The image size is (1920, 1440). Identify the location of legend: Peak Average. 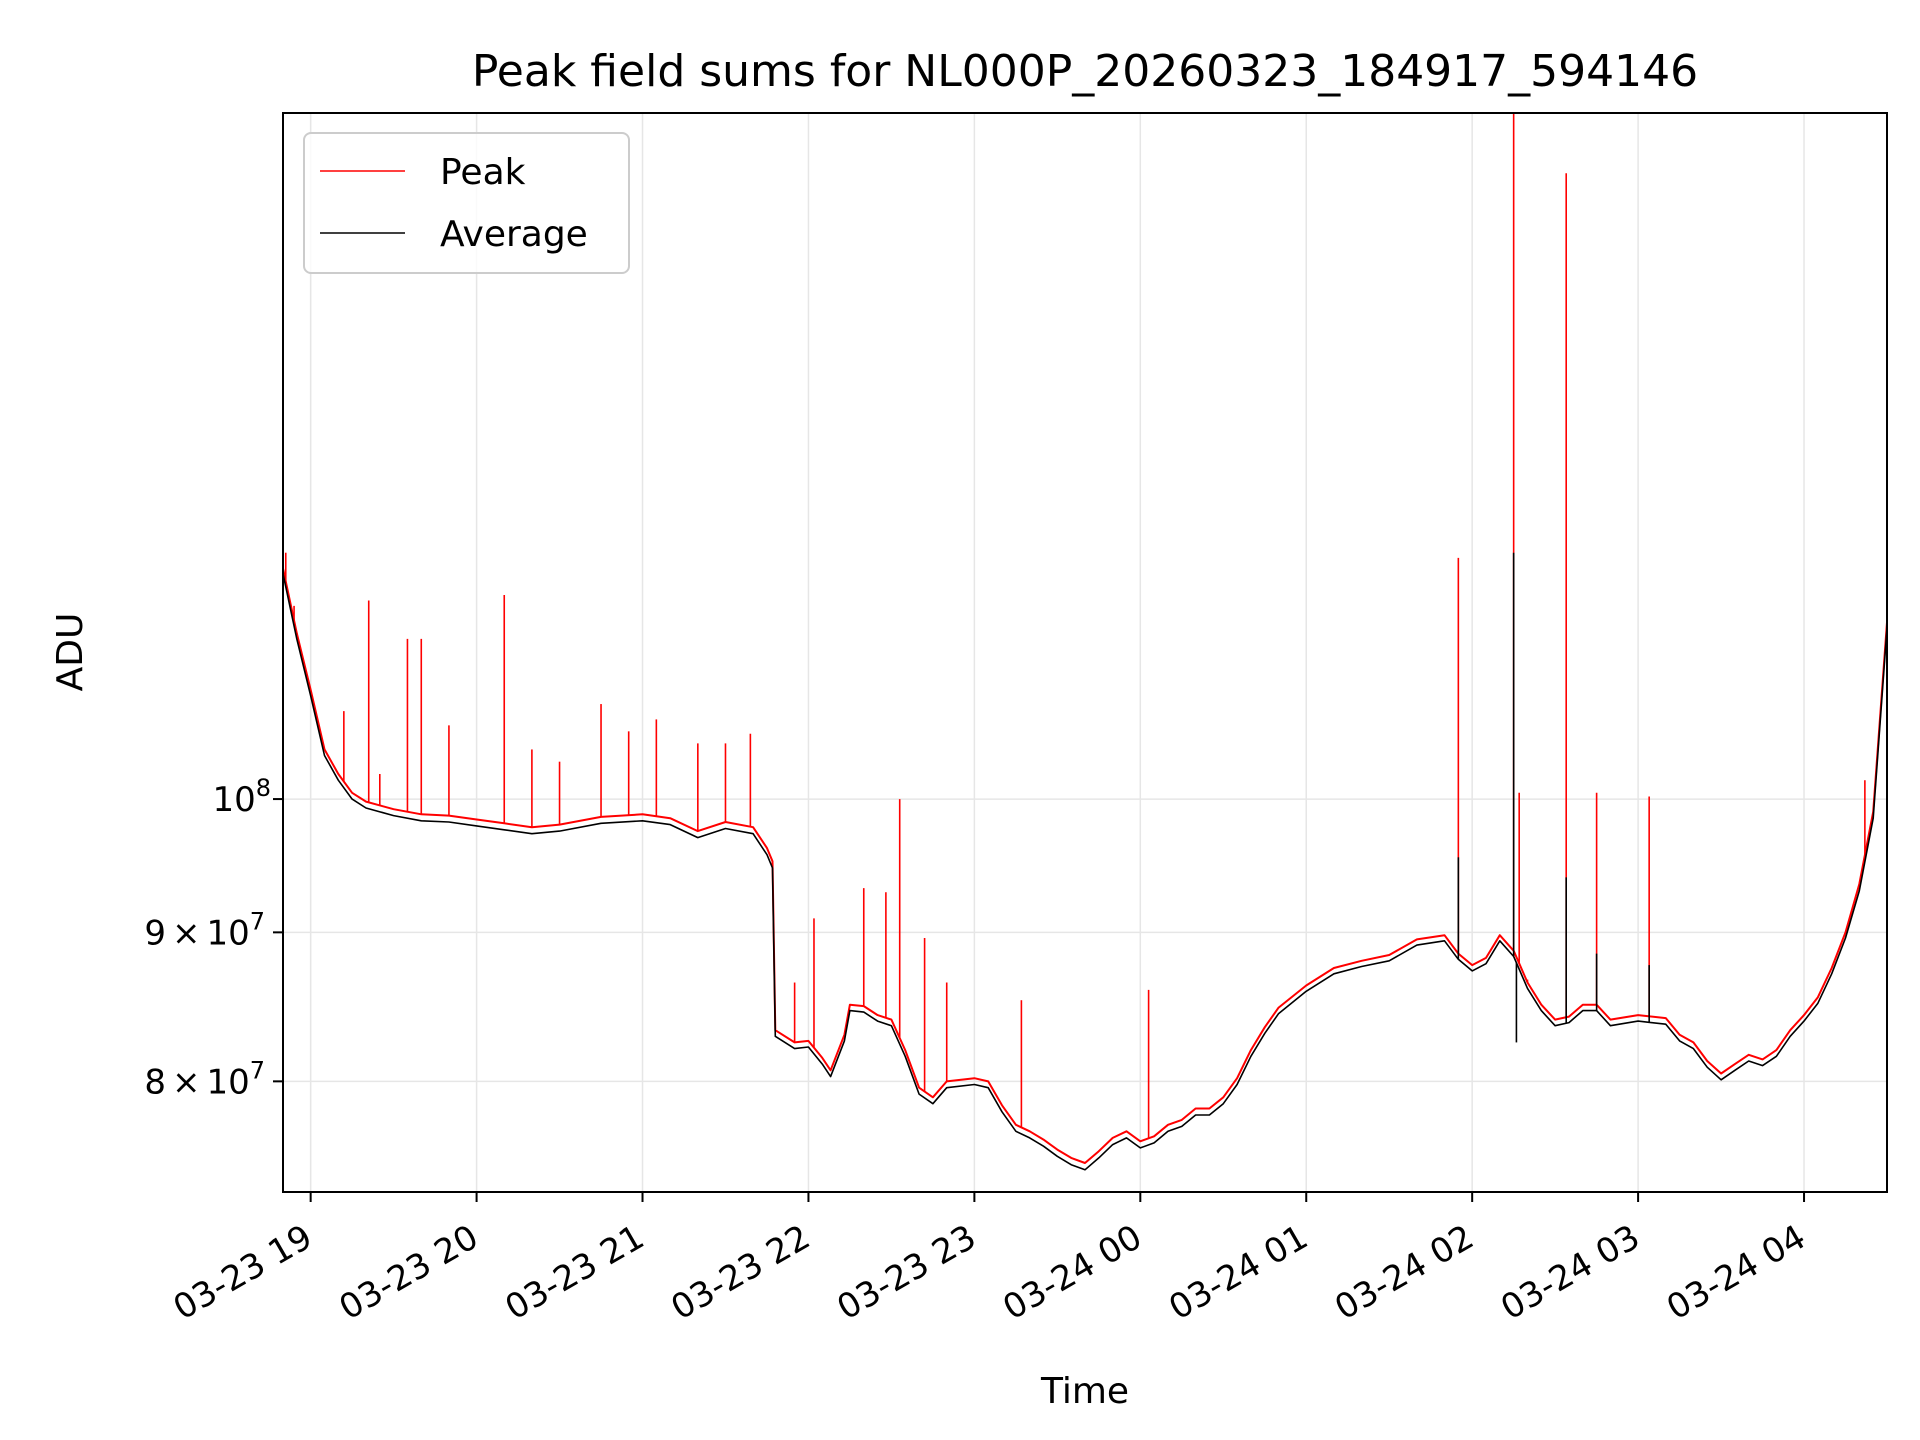
(466, 203).